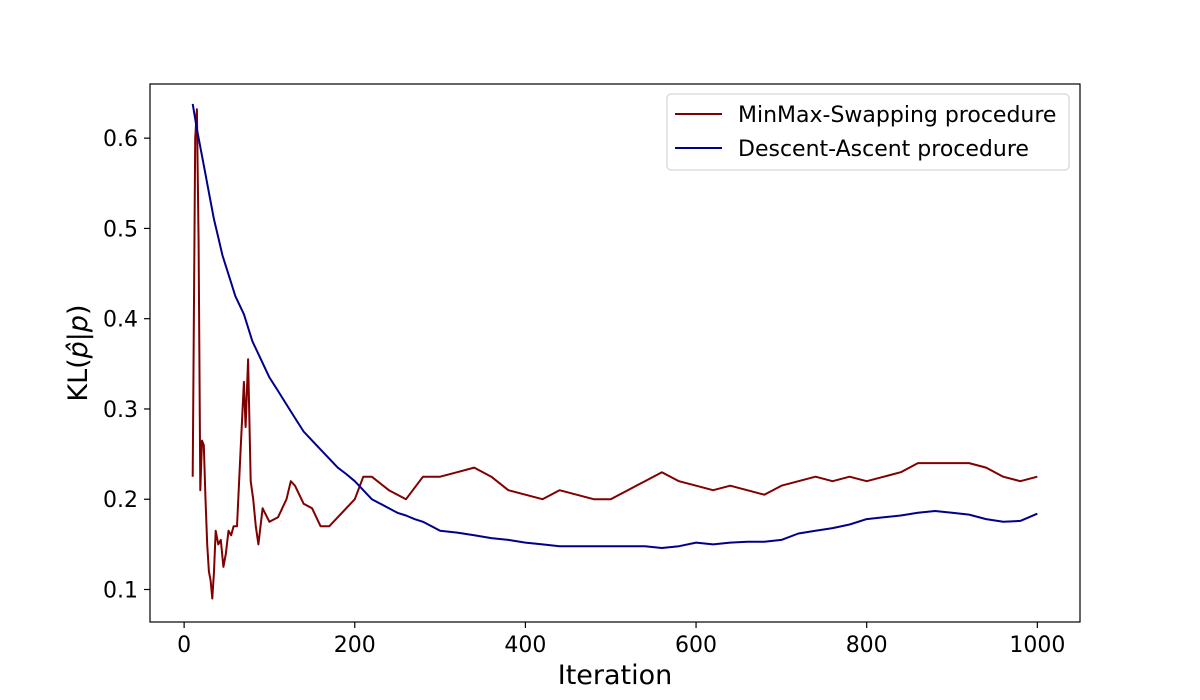 The height and width of the screenshot is (700, 1200). Describe the element at coordinates (120, 320) in the screenshot. I see `y-tick-label: 0.4` at that location.